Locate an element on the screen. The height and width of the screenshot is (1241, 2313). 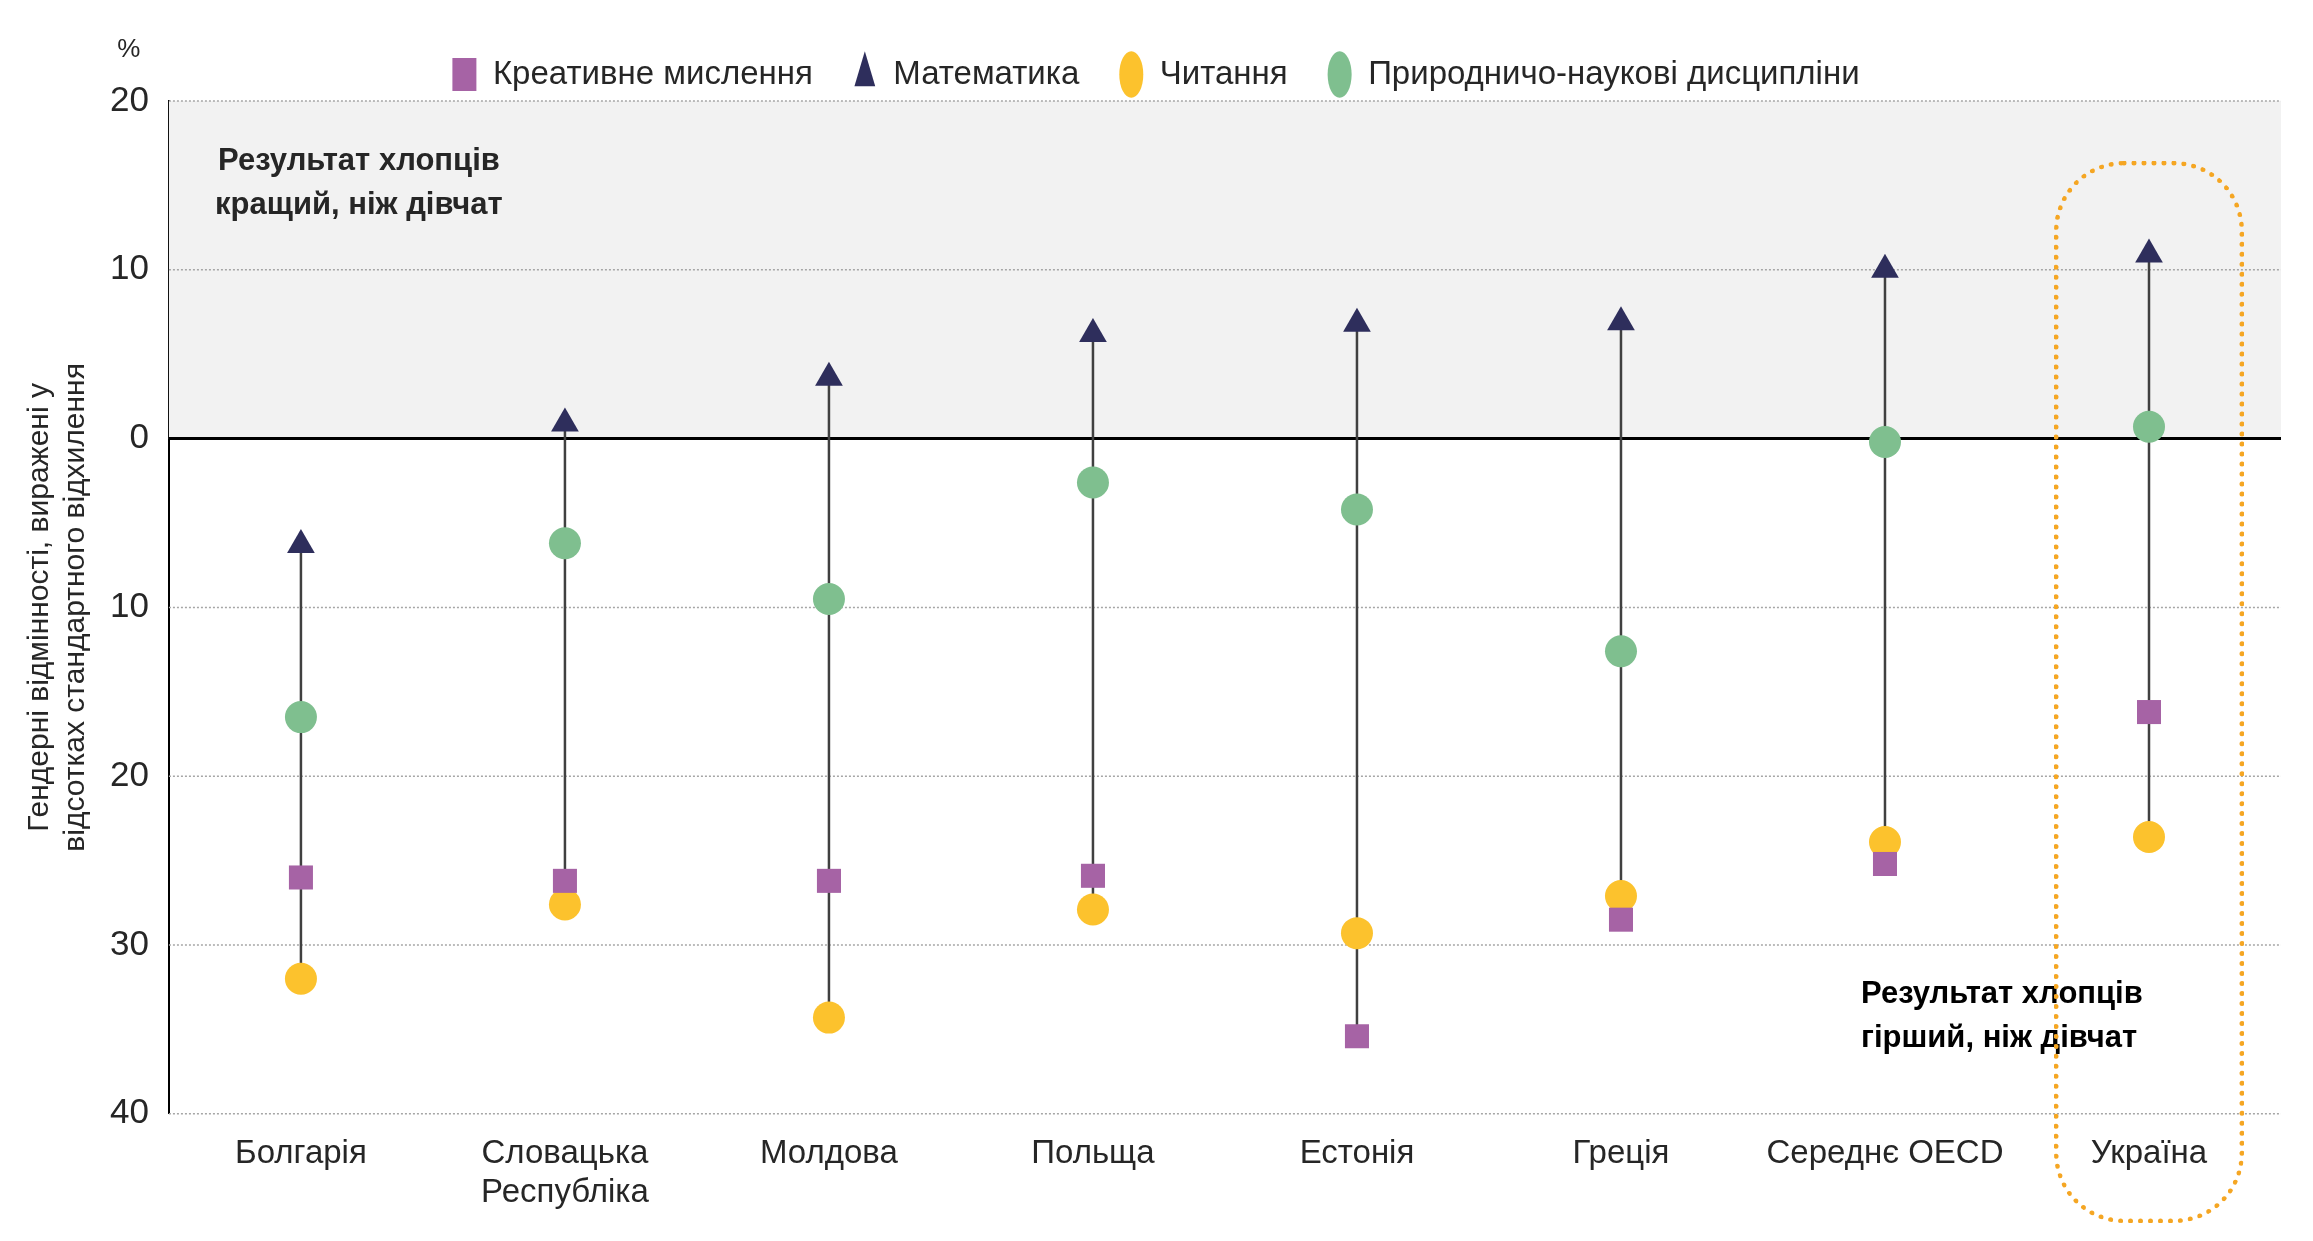
y-tick-label: 30 is located at coordinates (129, 942).